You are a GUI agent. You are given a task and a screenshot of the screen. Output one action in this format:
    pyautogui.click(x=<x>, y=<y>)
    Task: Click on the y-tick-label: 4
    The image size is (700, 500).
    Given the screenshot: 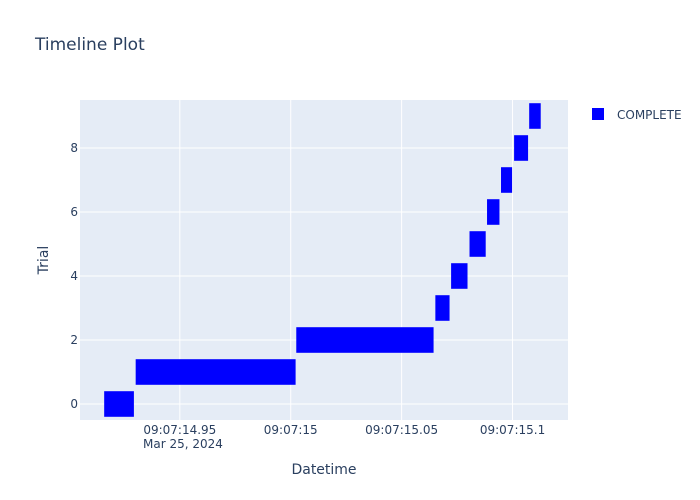 What is the action you would take?
    pyautogui.click(x=74, y=276)
    